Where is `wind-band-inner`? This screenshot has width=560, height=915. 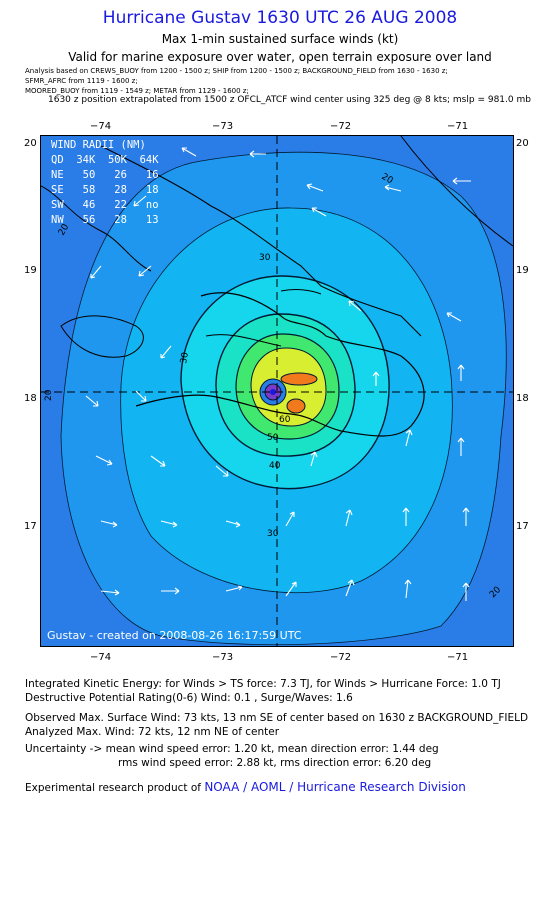 wind-band-inner is located at coordinates (288, 387).